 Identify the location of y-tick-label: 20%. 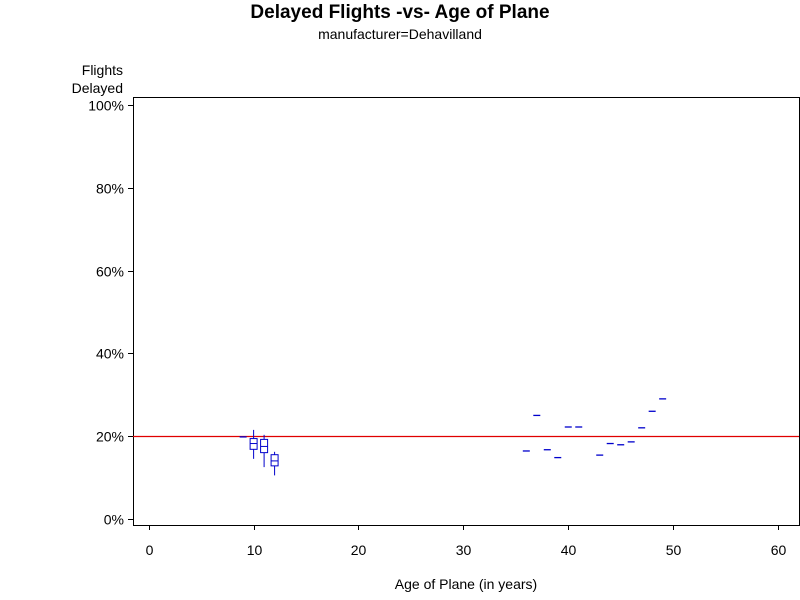
(110, 437).